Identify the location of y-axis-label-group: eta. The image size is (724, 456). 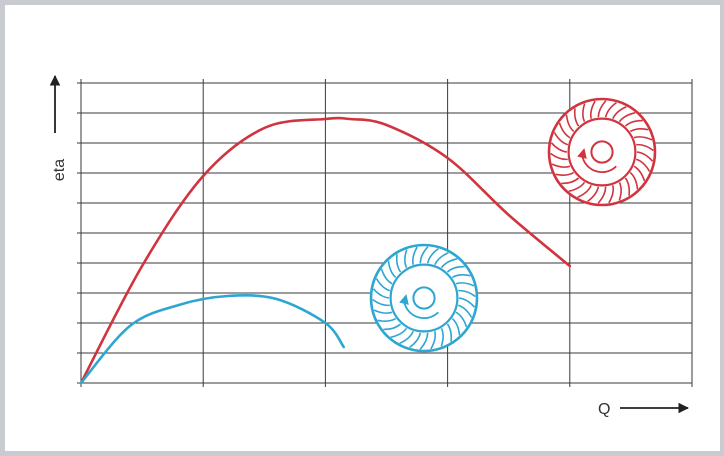
(58, 127).